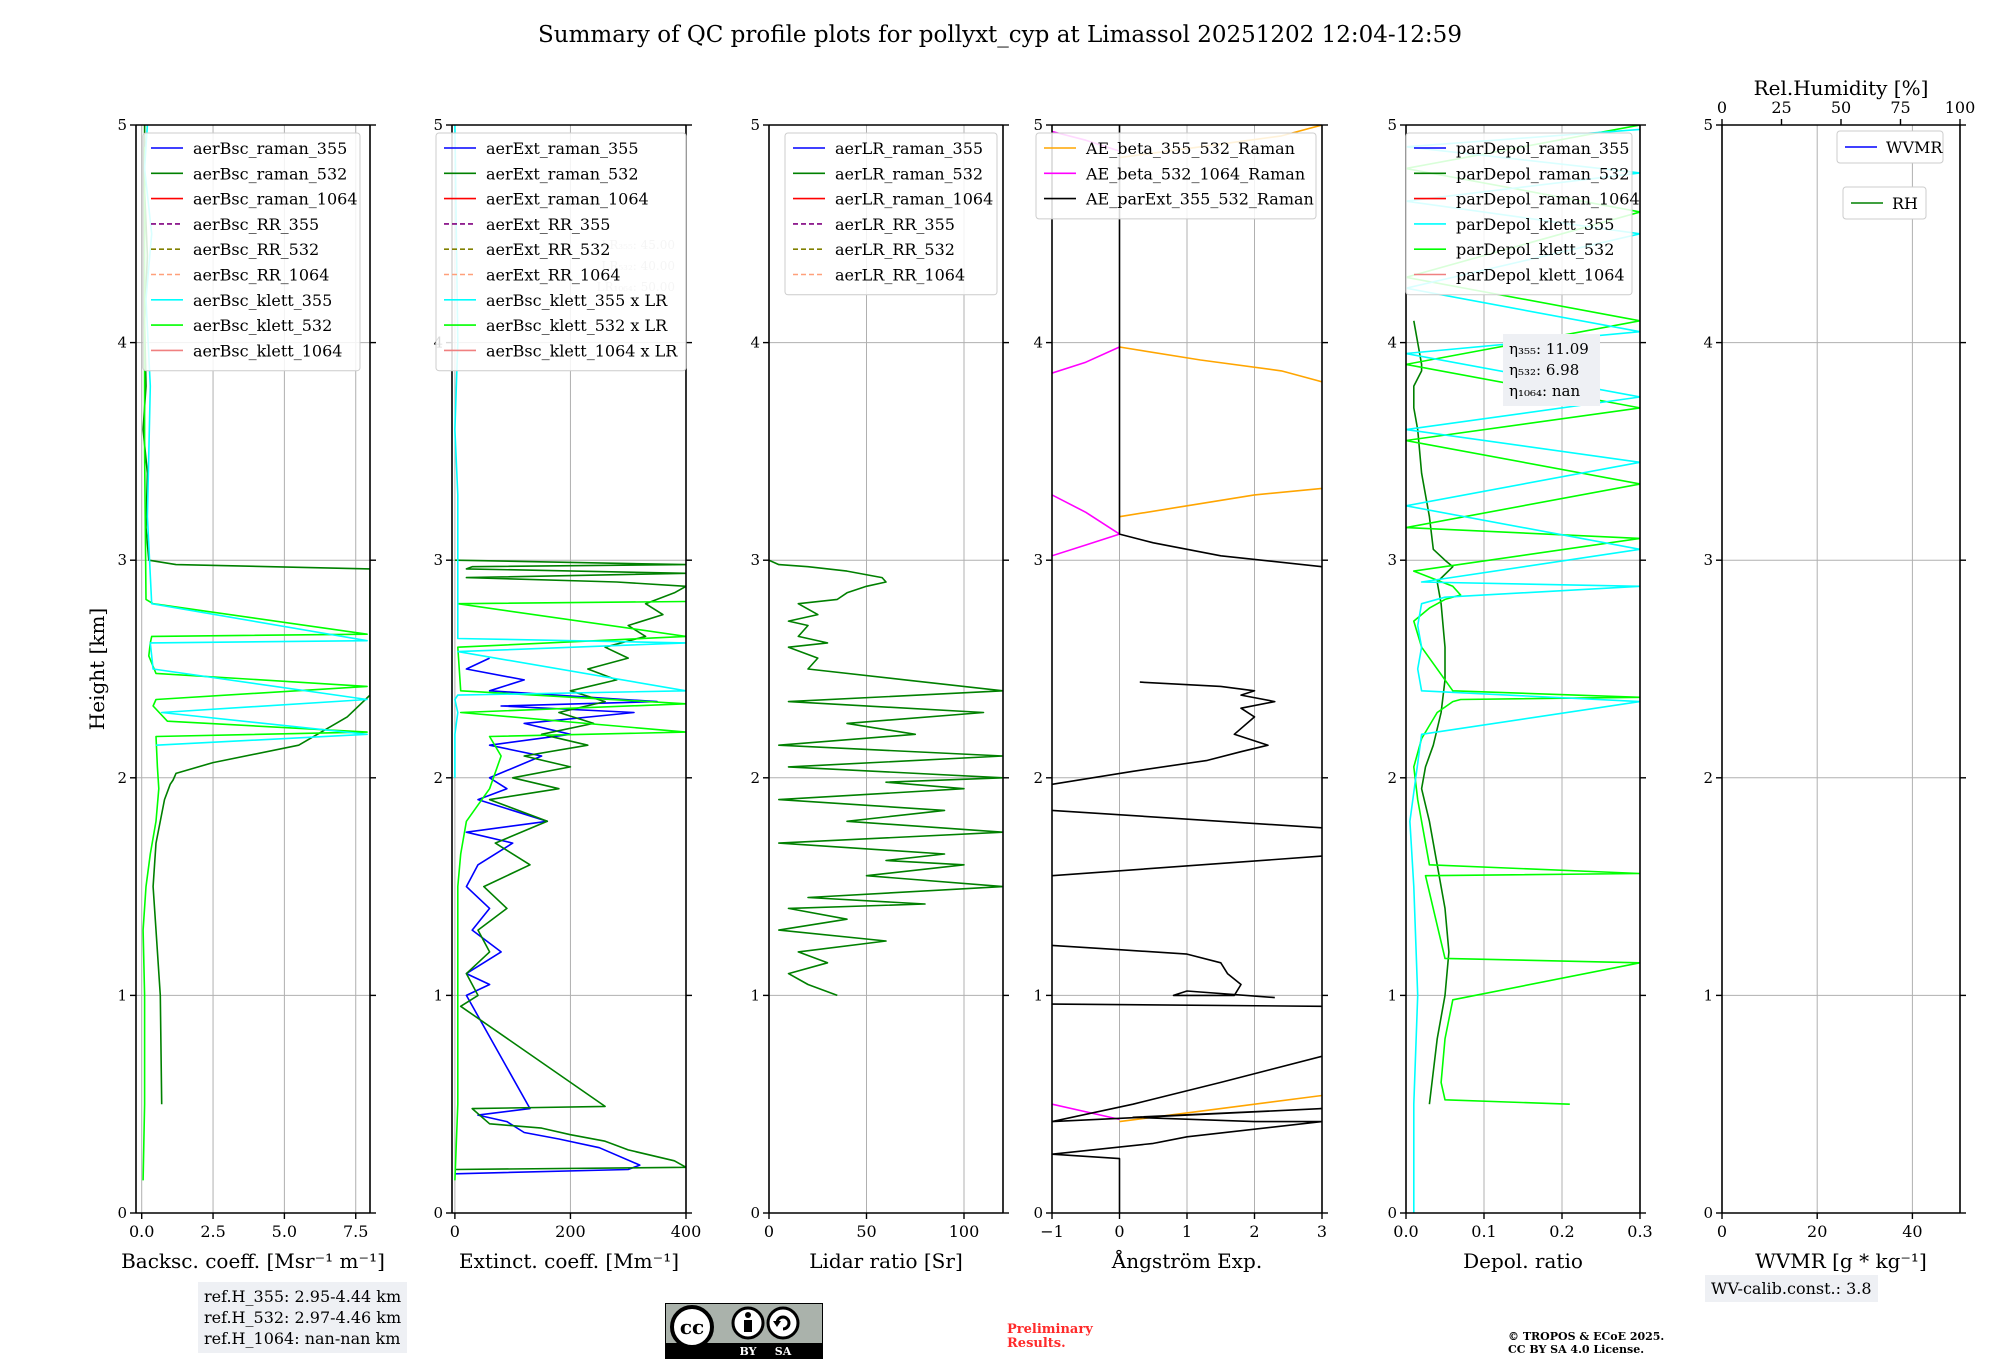 The image size is (2000, 1360). I want to click on x-tick-label: 100, so click(964, 1231).